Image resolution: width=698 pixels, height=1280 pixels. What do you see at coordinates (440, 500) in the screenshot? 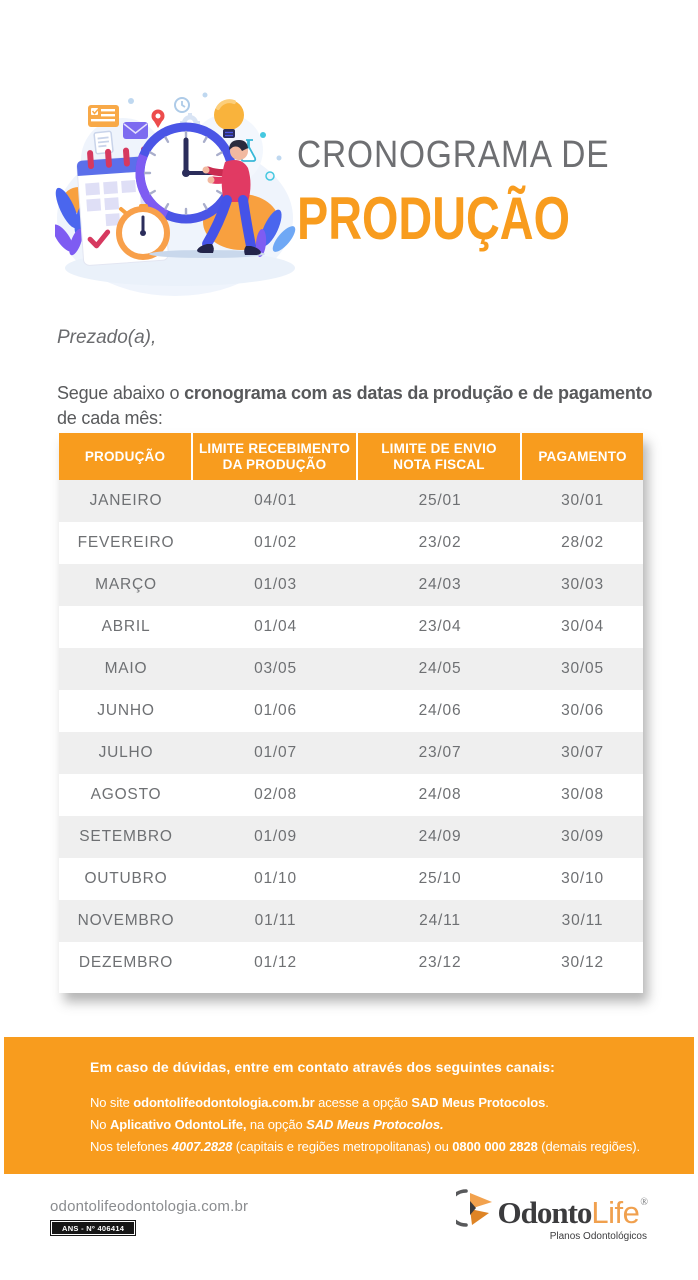
I see `cell-limite-envio: 25/01` at bounding box center [440, 500].